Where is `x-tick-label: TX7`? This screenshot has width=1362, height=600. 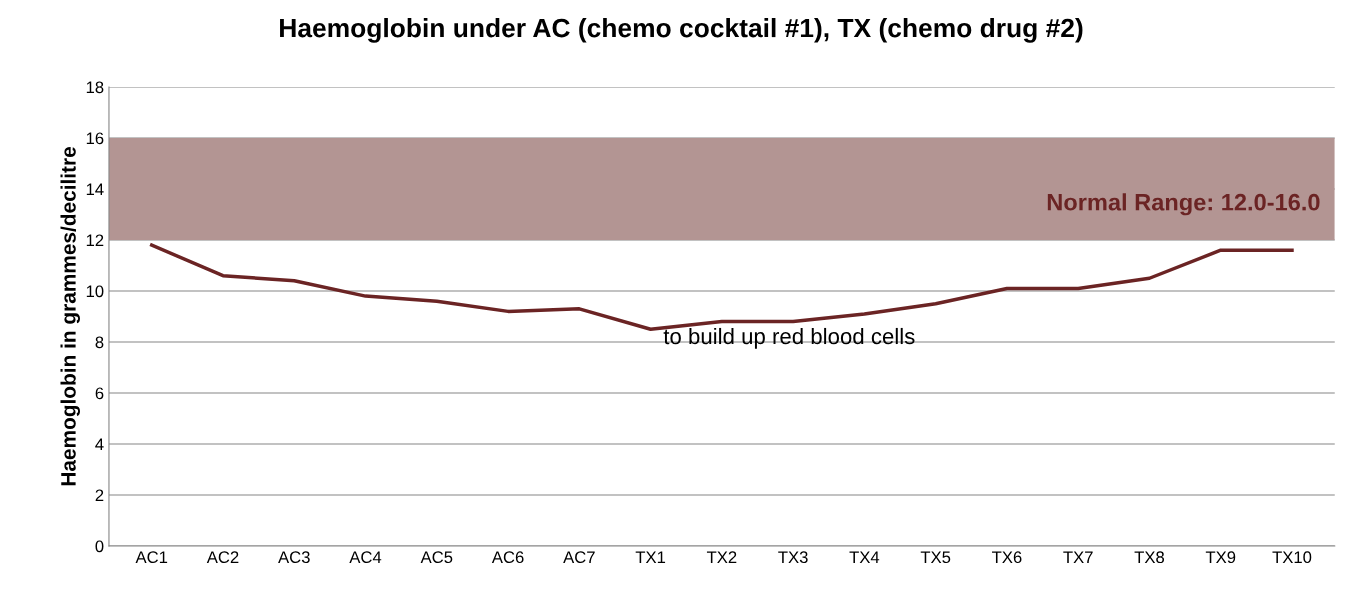
x-tick-label: TX7 is located at coordinates (1078, 557).